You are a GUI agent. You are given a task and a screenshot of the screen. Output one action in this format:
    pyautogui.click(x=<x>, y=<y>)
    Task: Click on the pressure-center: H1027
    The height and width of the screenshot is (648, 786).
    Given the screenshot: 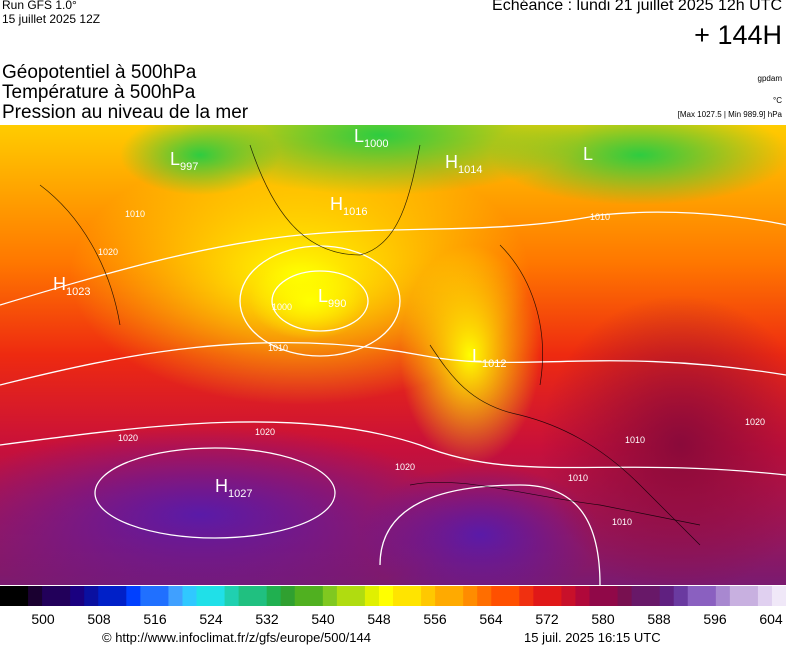 What is the action you would take?
    pyautogui.click(x=233, y=488)
    